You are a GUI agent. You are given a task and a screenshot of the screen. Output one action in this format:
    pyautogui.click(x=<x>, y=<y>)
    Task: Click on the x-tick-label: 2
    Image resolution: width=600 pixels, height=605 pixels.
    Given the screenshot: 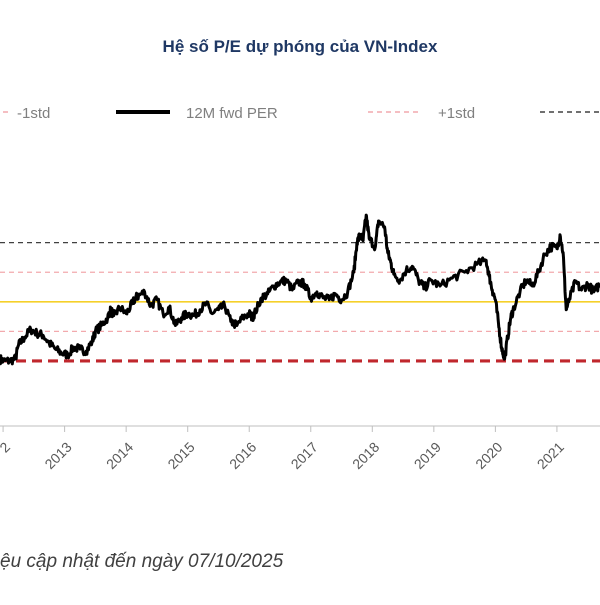 What is the action you would take?
    pyautogui.click(x=6, y=447)
    